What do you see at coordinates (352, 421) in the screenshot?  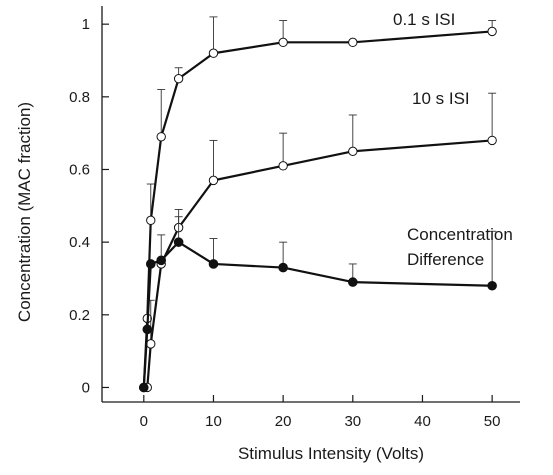 I see `x-tick-label: 30` at bounding box center [352, 421].